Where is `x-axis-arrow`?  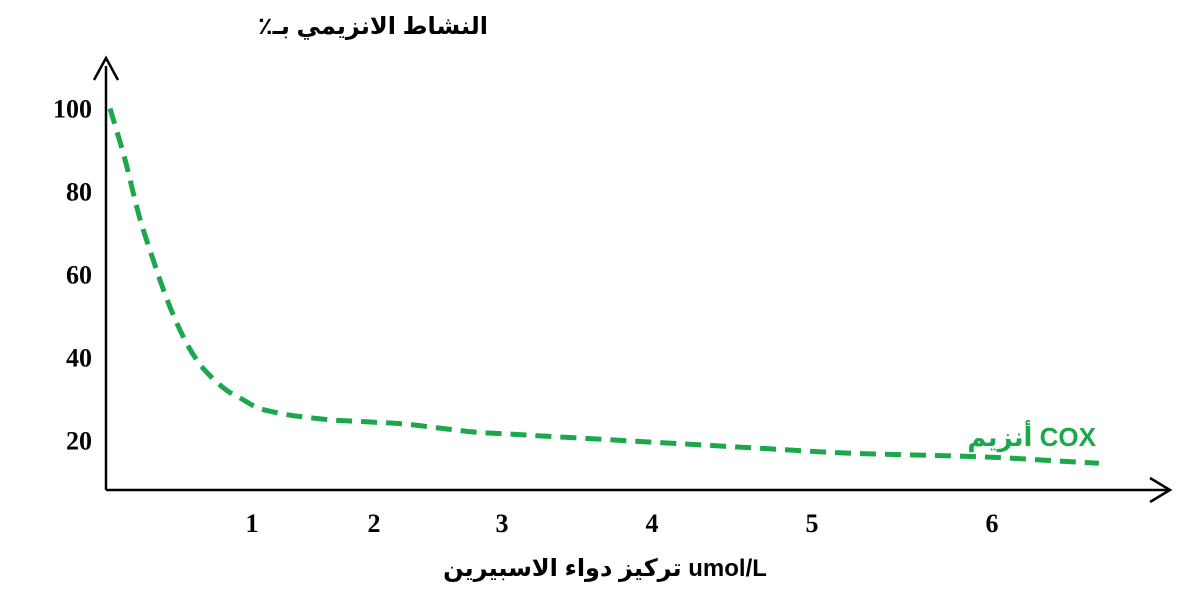 x-axis-arrow is located at coordinates (1161, 490).